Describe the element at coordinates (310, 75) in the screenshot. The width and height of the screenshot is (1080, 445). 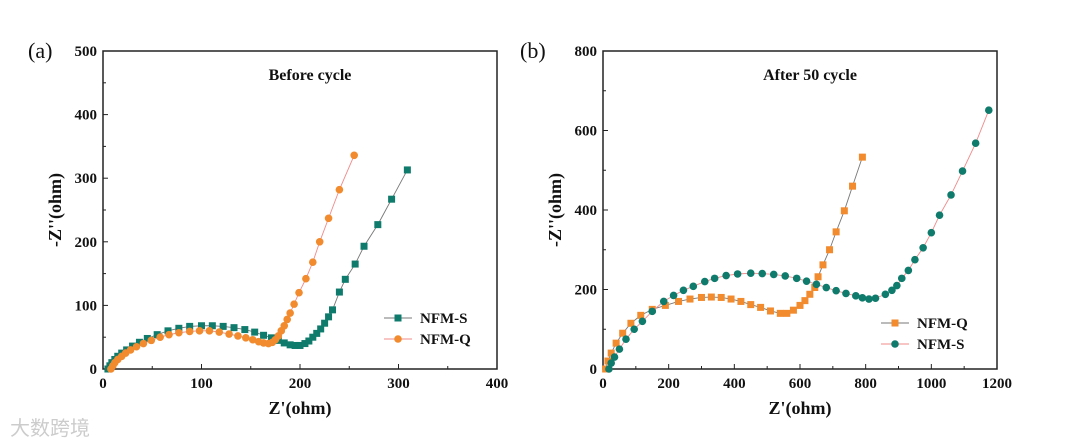
I see `chart-0-title: Before cycle` at that location.